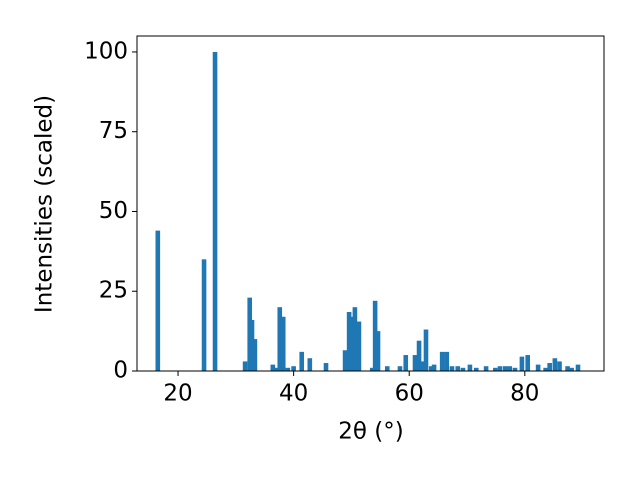 The width and height of the screenshot is (640, 480). Describe the element at coordinates (106, 51) in the screenshot. I see `y-tick-label: 100` at that location.